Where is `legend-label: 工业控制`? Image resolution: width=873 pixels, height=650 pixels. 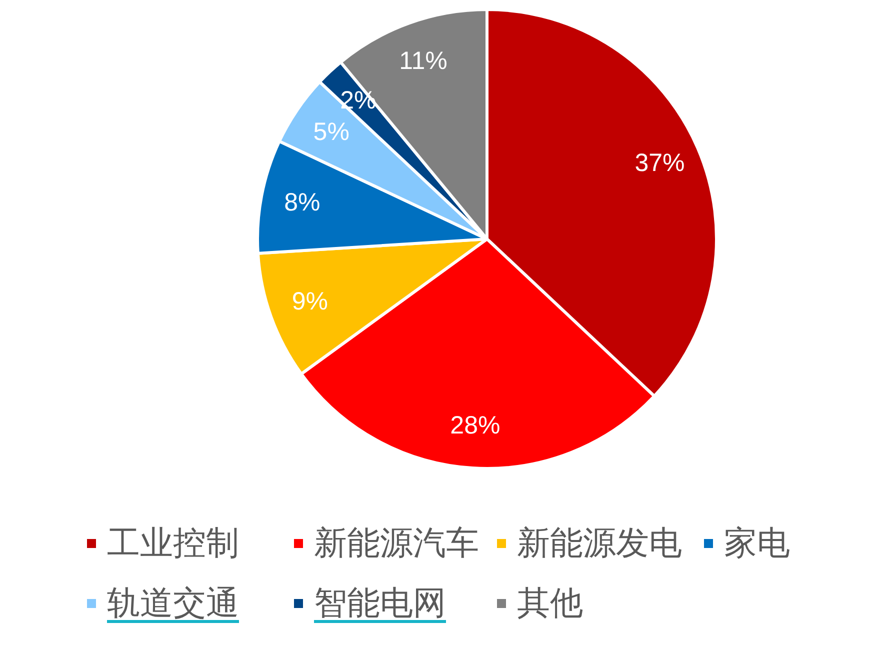
legend-label: 工业控制 is located at coordinates (173, 543).